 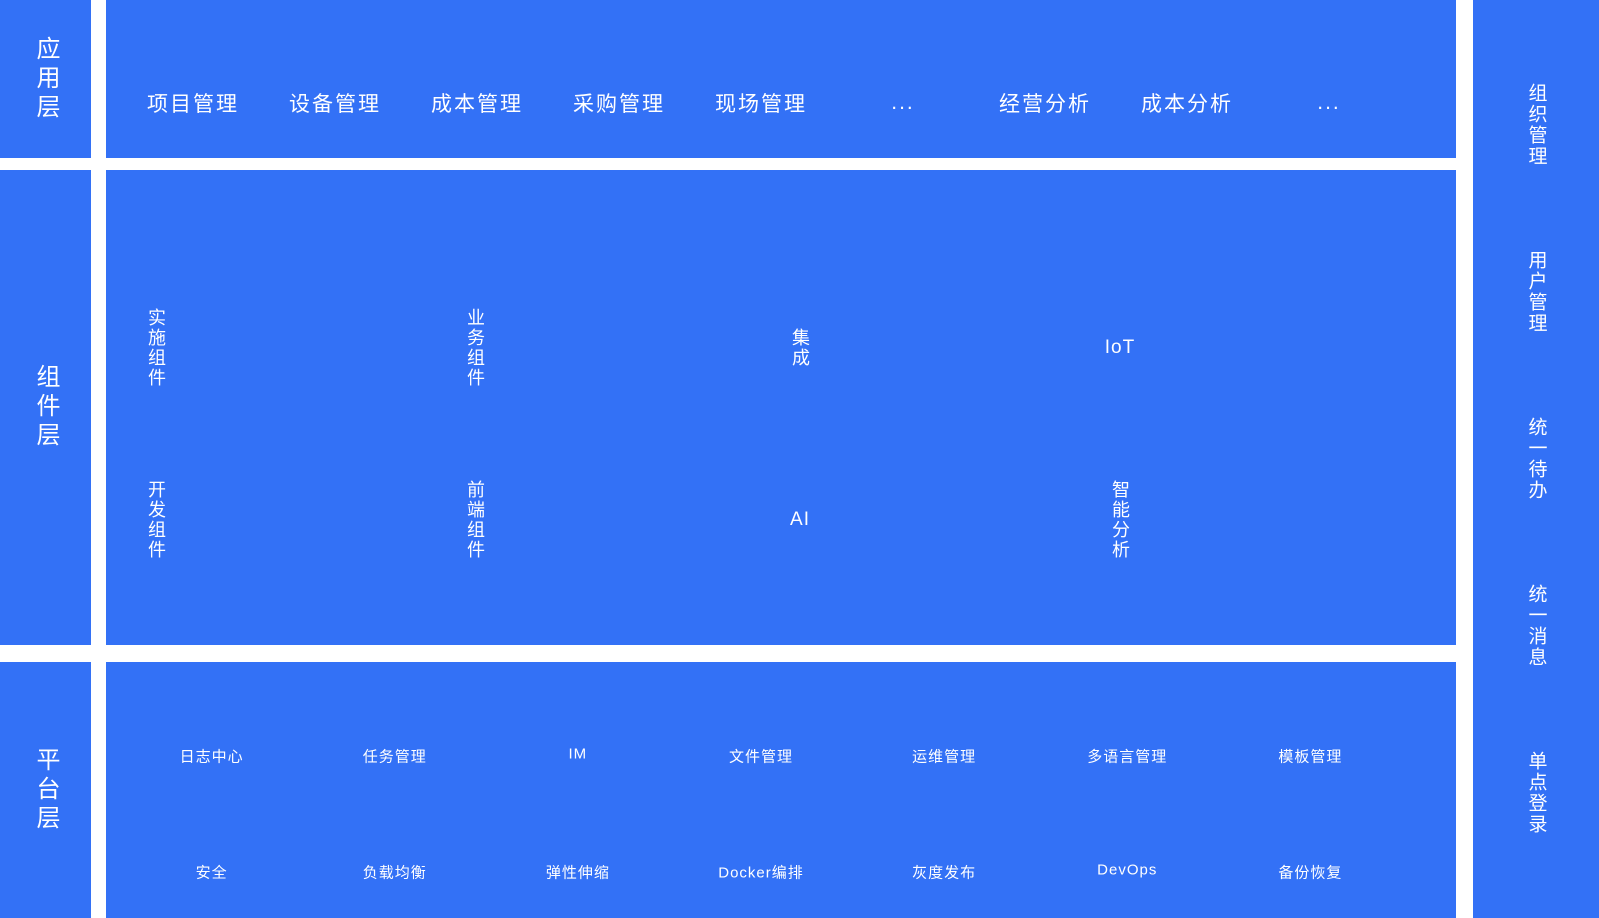 What do you see at coordinates (1310, 873) in the screenshot?
I see `platform-item: 备份恢复` at bounding box center [1310, 873].